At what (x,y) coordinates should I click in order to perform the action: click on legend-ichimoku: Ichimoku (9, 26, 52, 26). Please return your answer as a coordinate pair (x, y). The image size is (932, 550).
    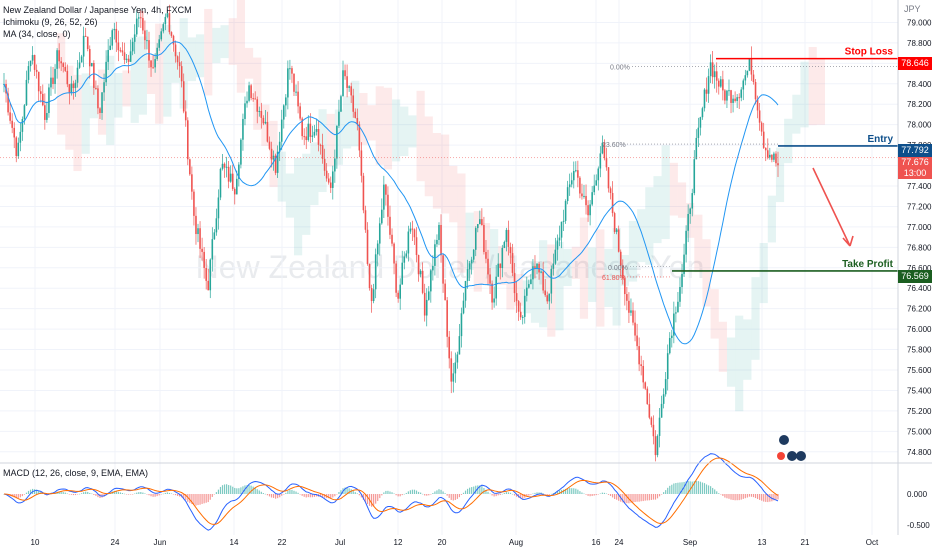
    Looking at the image, I should click on (50, 22).